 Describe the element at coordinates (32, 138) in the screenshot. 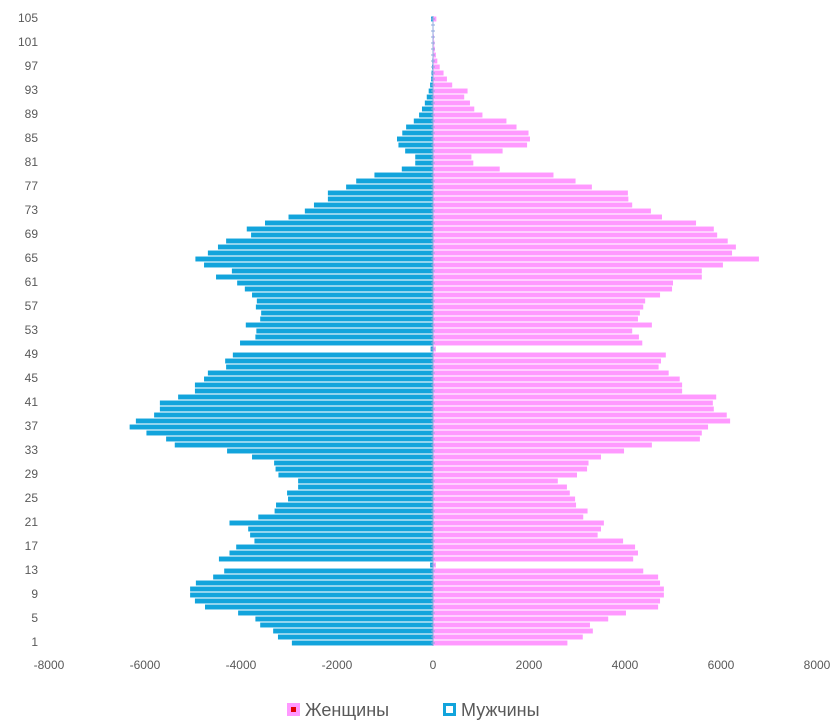

I see `y-tick-label: 85` at that location.